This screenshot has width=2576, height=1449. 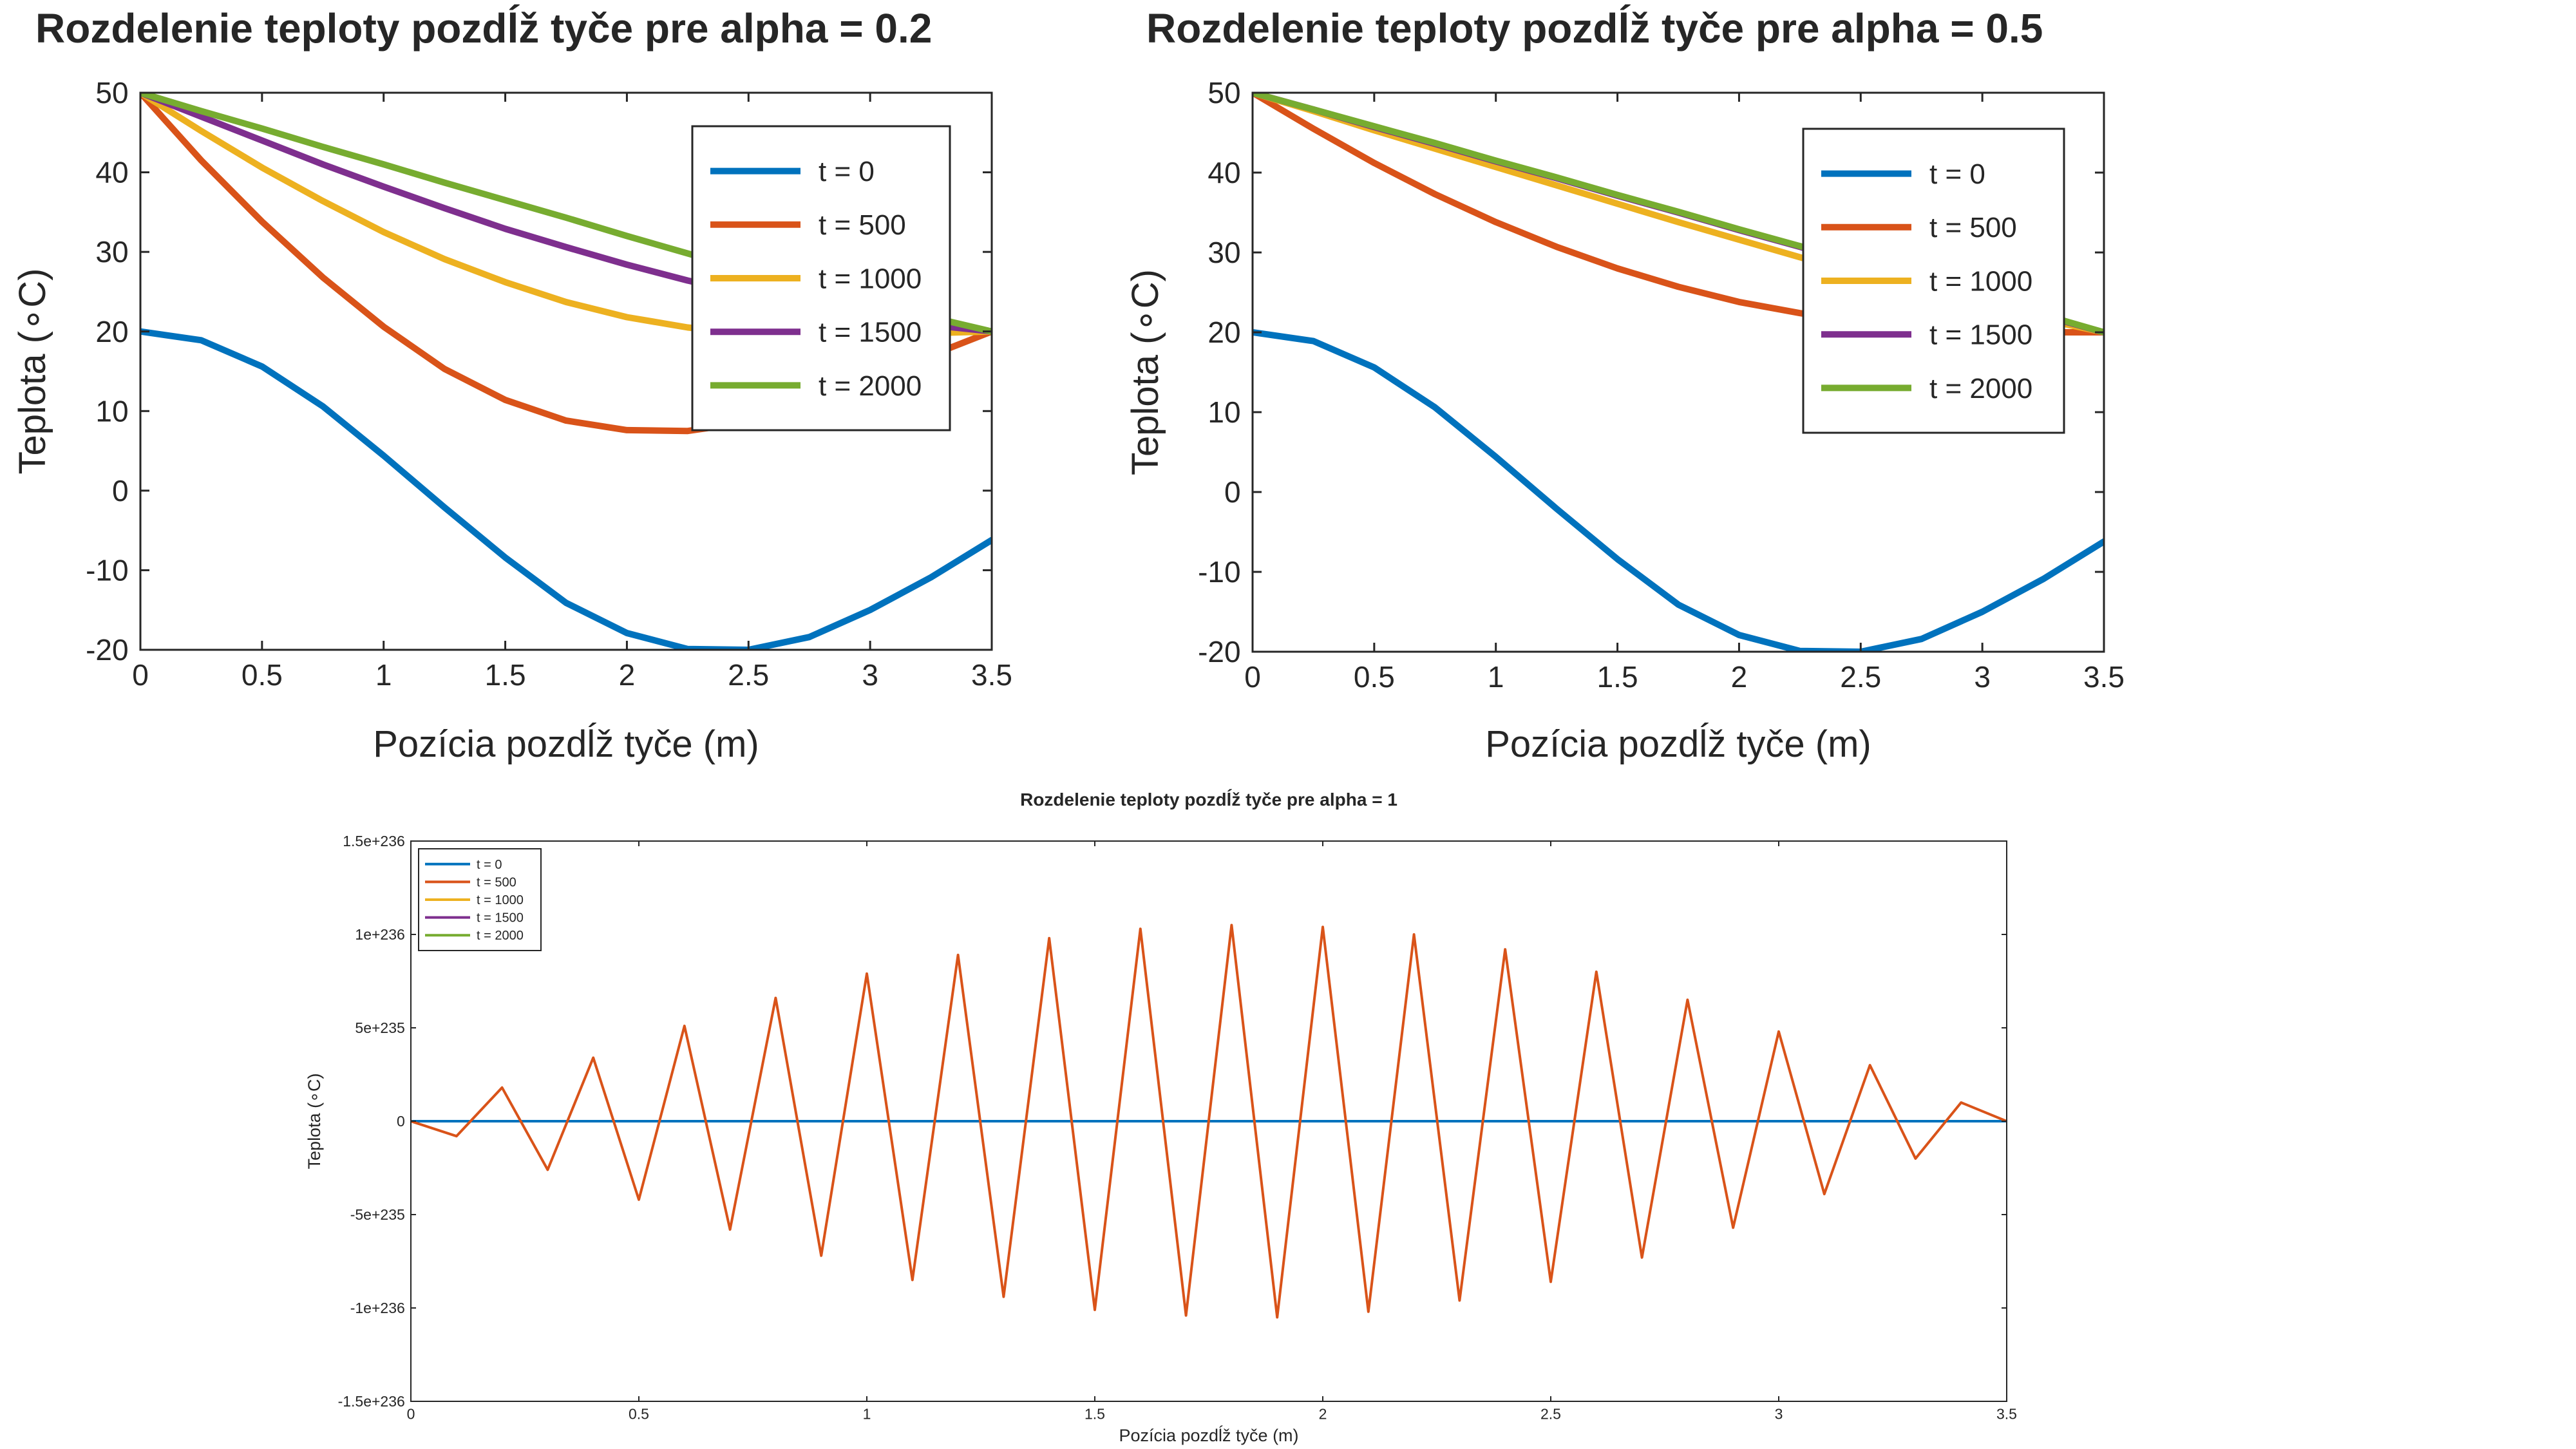 I want to click on y-tick-label: 1e+236, so click(x=380, y=935).